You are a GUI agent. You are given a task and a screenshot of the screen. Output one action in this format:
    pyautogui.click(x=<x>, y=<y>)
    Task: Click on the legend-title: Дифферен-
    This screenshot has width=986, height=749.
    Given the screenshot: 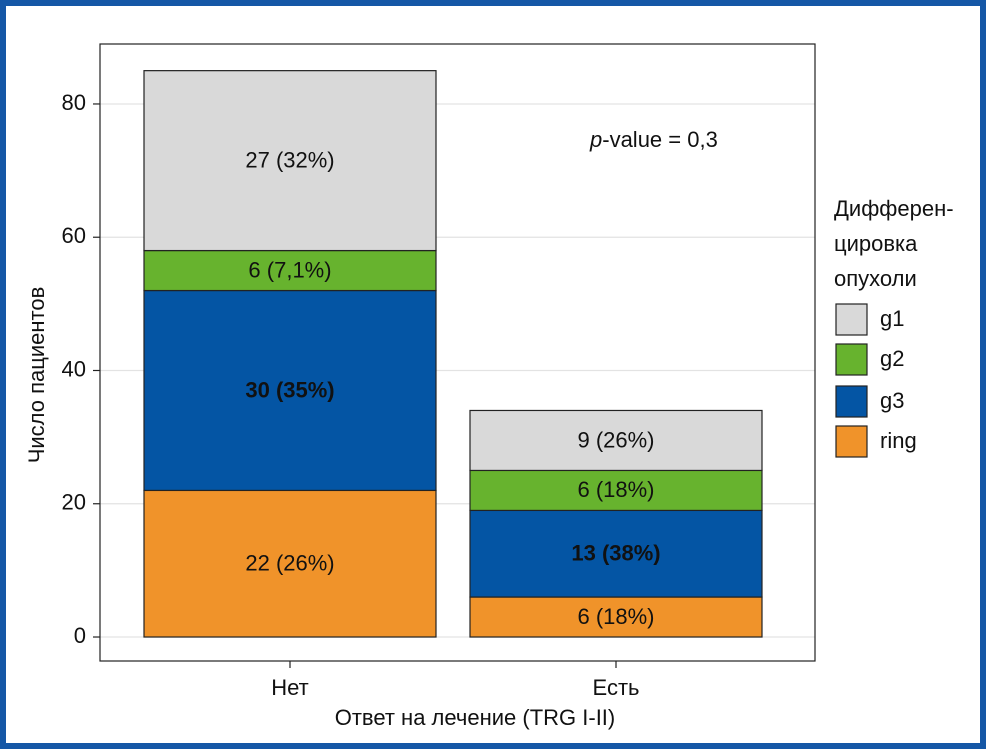 What is the action you would take?
    pyautogui.click(x=894, y=208)
    